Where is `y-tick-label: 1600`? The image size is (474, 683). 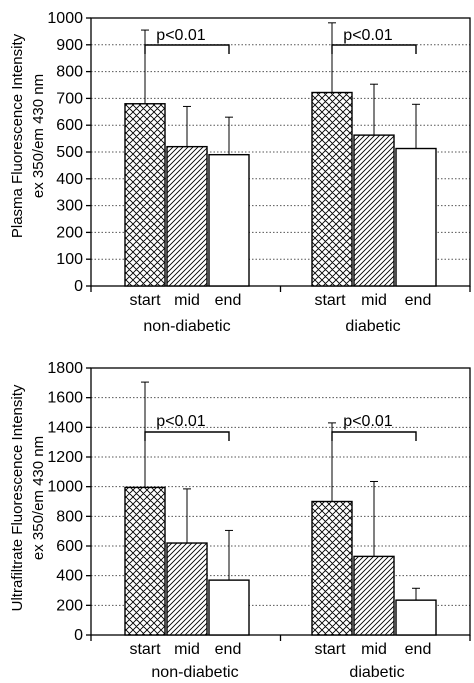
y-tick-label: 1600 is located at coordinates (65, 398).